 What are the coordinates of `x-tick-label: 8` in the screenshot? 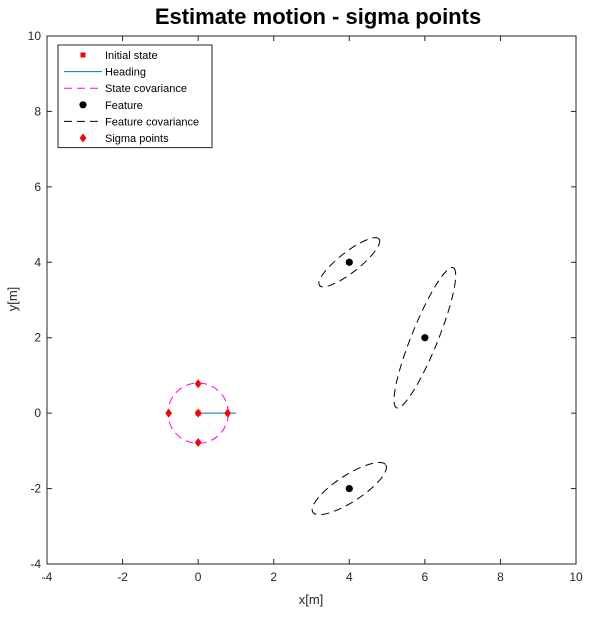 It's located at (500, 577).